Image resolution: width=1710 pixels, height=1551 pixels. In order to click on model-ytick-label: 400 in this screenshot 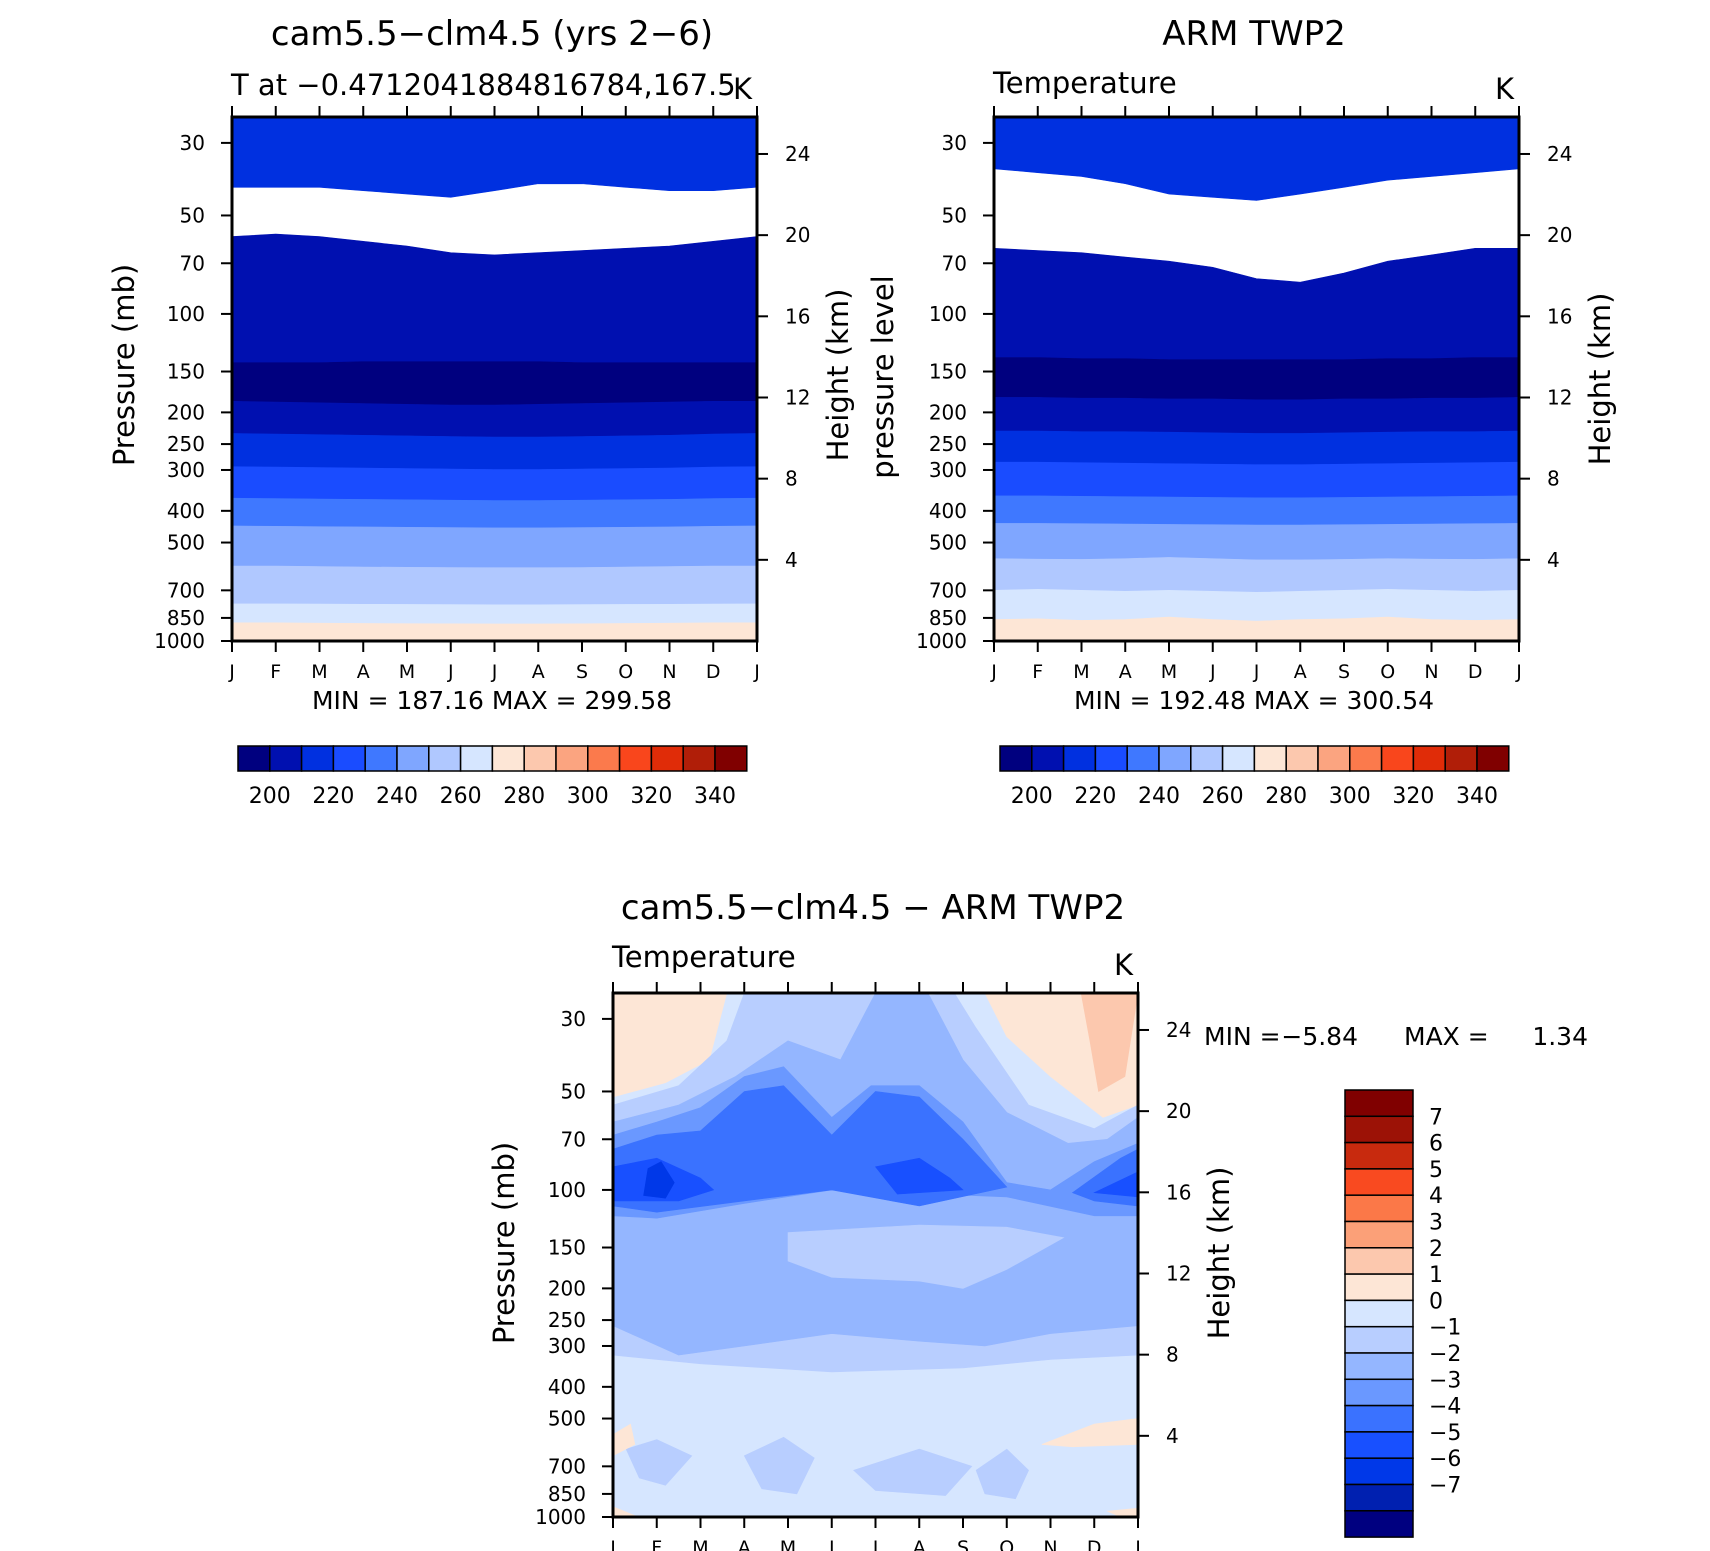, I will do `click(186, 511)`.